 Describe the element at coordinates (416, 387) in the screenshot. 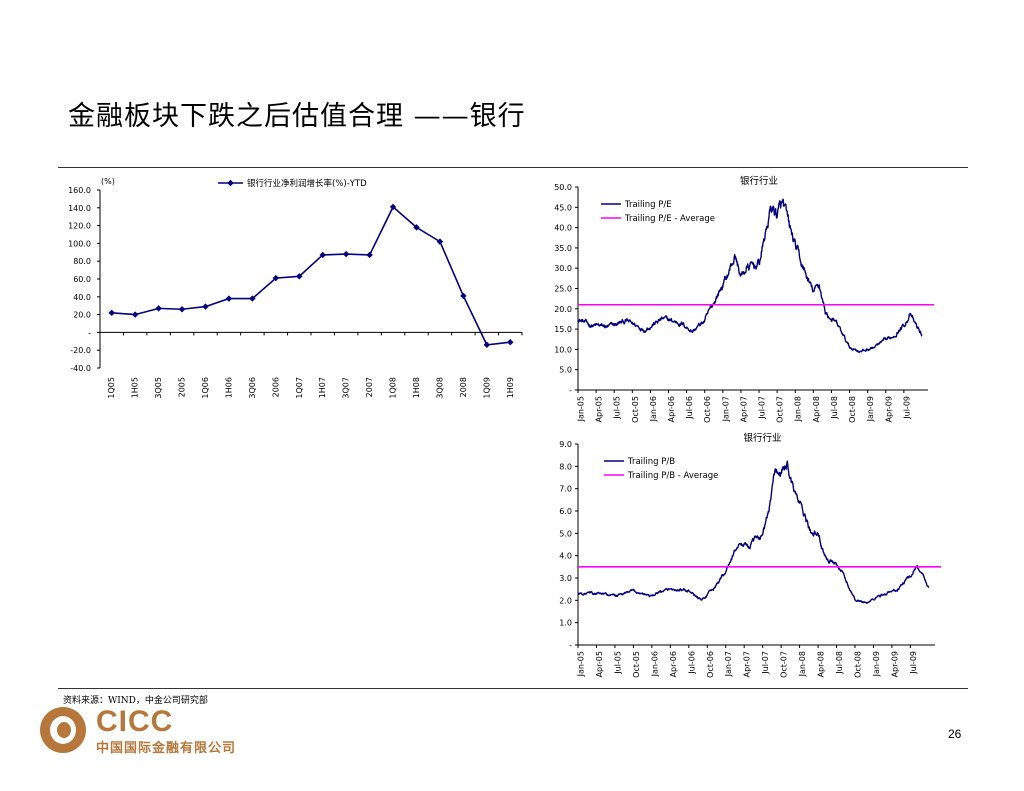

I see `x-tick-label: 1H08` at that location.